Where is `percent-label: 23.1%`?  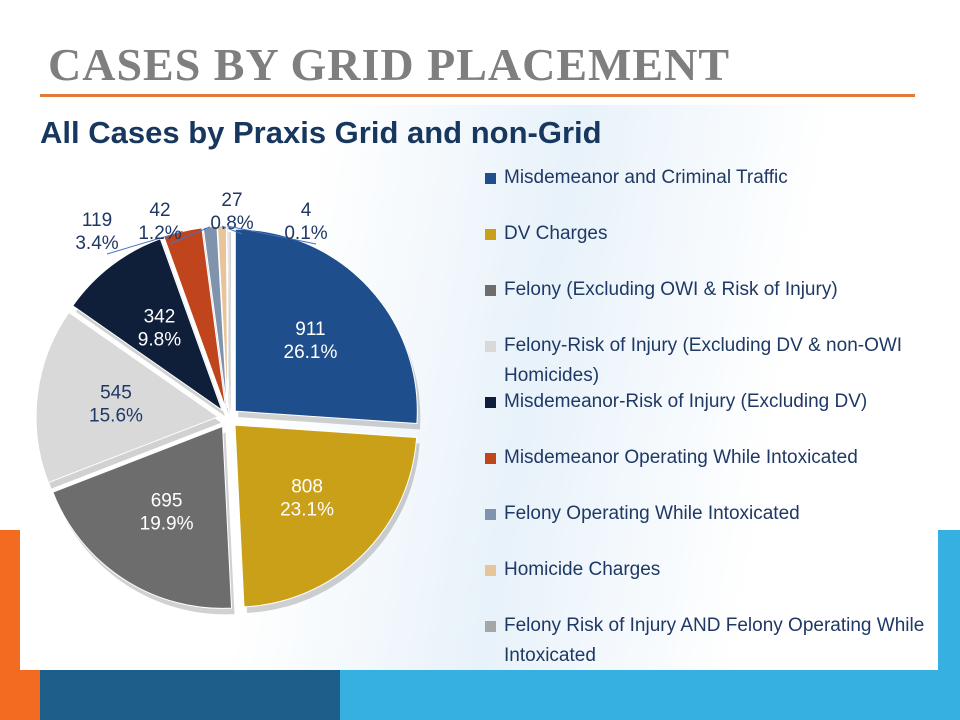
percent-label: 23.1% is located at coordinates (307, 510).